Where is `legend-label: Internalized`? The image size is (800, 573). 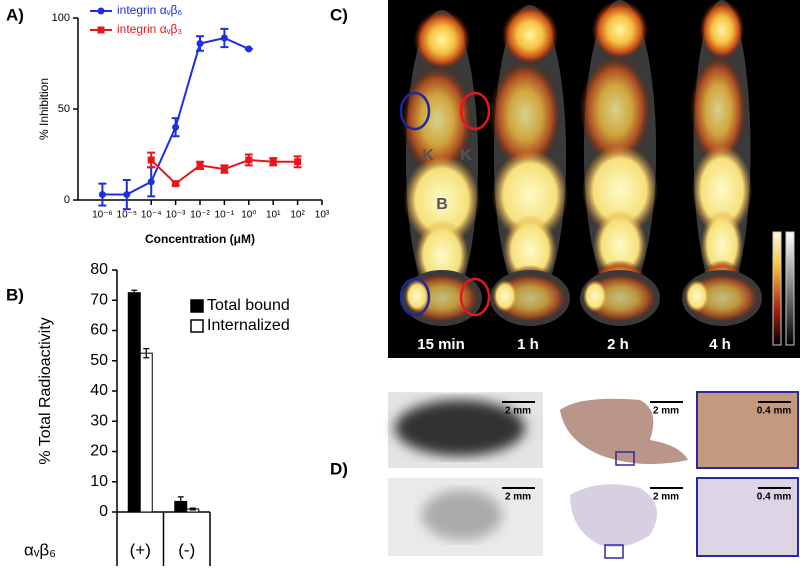 legend-label: Internalized is located at coordinates (248, 325).